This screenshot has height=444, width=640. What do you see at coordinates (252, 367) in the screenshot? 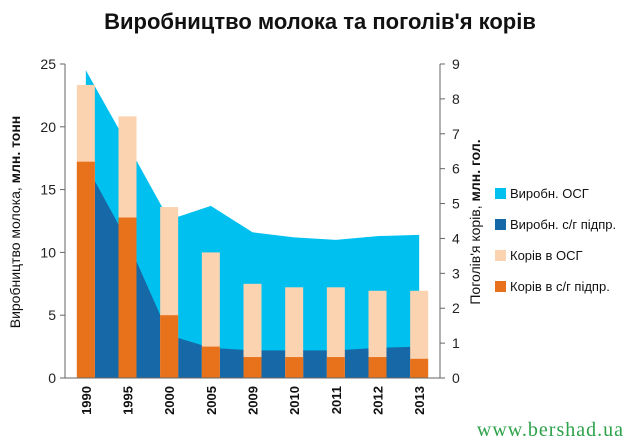
I see `bar-2-2009` at bounding box center [252, 367].